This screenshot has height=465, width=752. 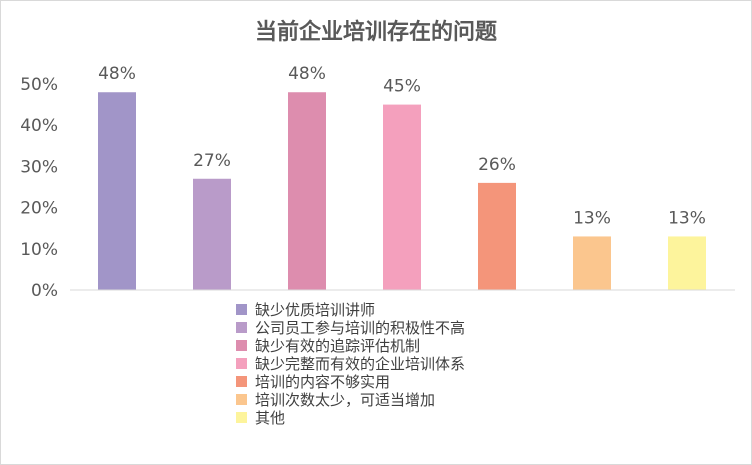 I want to click on legend-label: 公司员工参与培训的积极性不高, so click(x=360, y=327).